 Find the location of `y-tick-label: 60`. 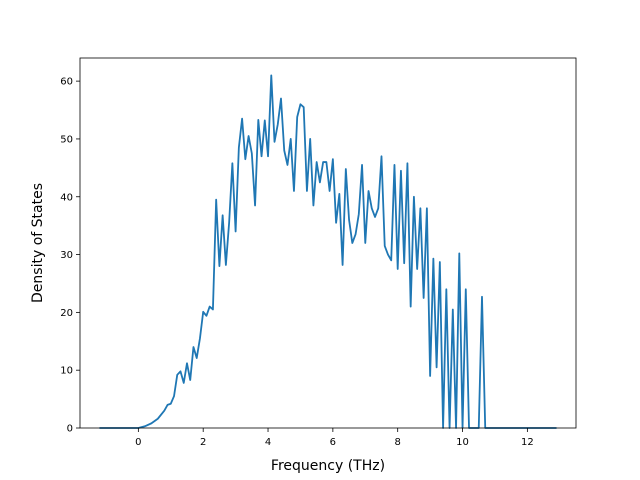

y-tick-label: 60 is located at coordinates (66, 82).